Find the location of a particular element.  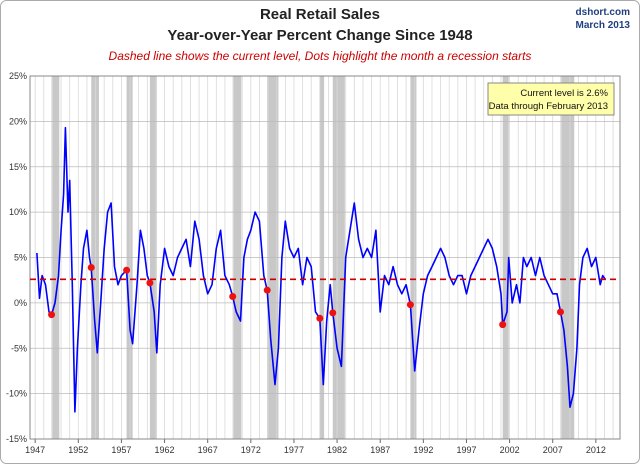

y-tick-label: -5% is located at coordinates (19, 348).